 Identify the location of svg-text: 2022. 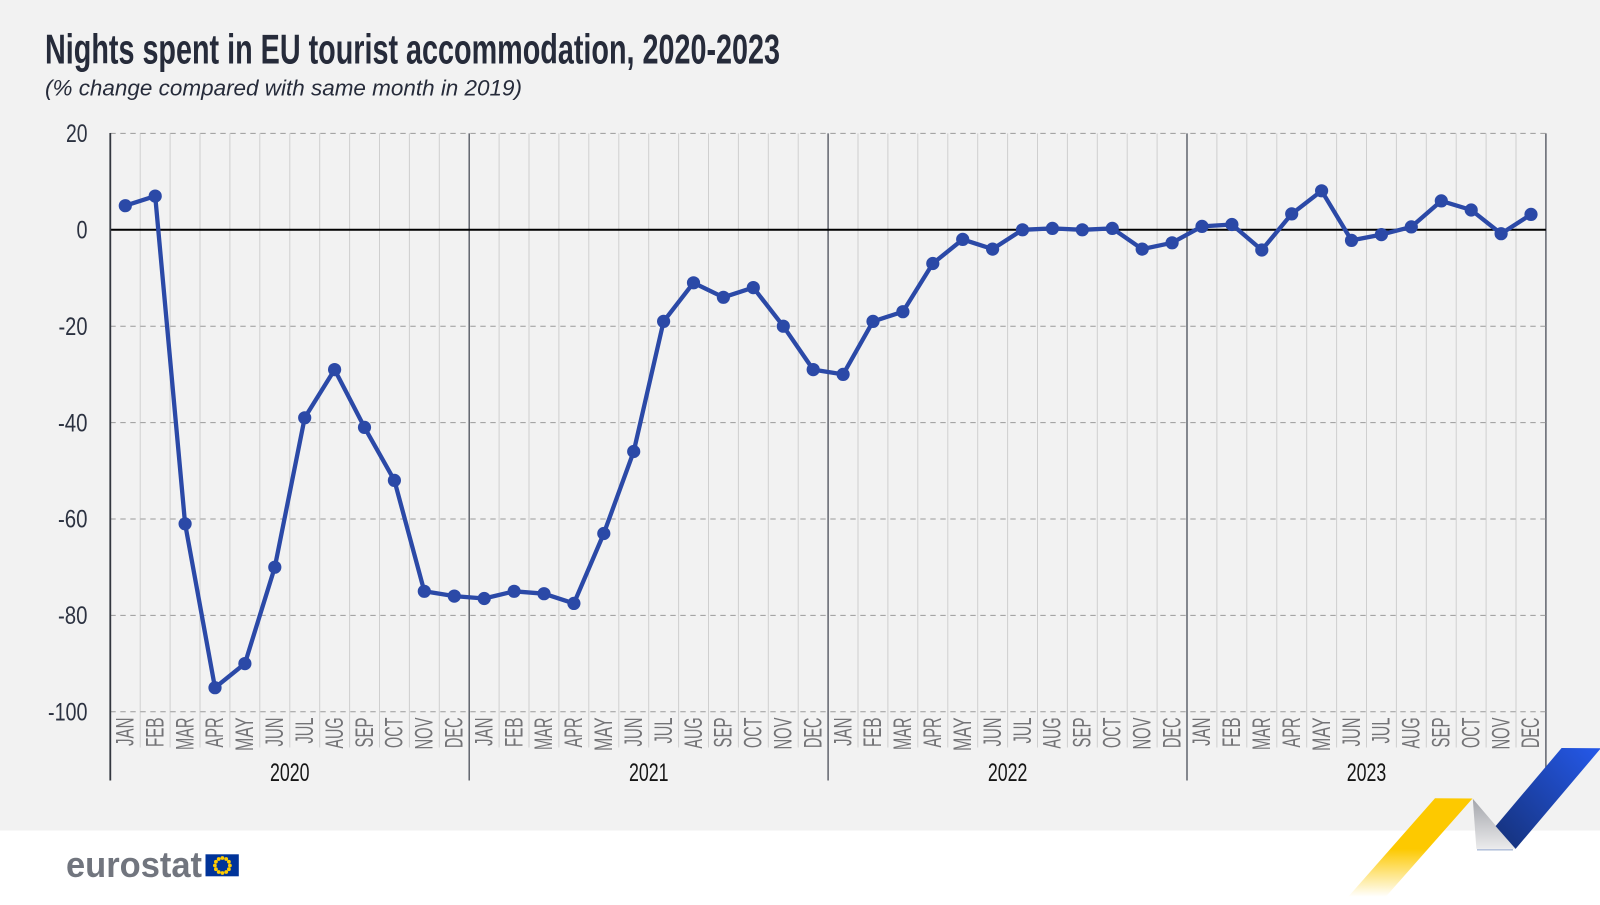
(1008, 773).